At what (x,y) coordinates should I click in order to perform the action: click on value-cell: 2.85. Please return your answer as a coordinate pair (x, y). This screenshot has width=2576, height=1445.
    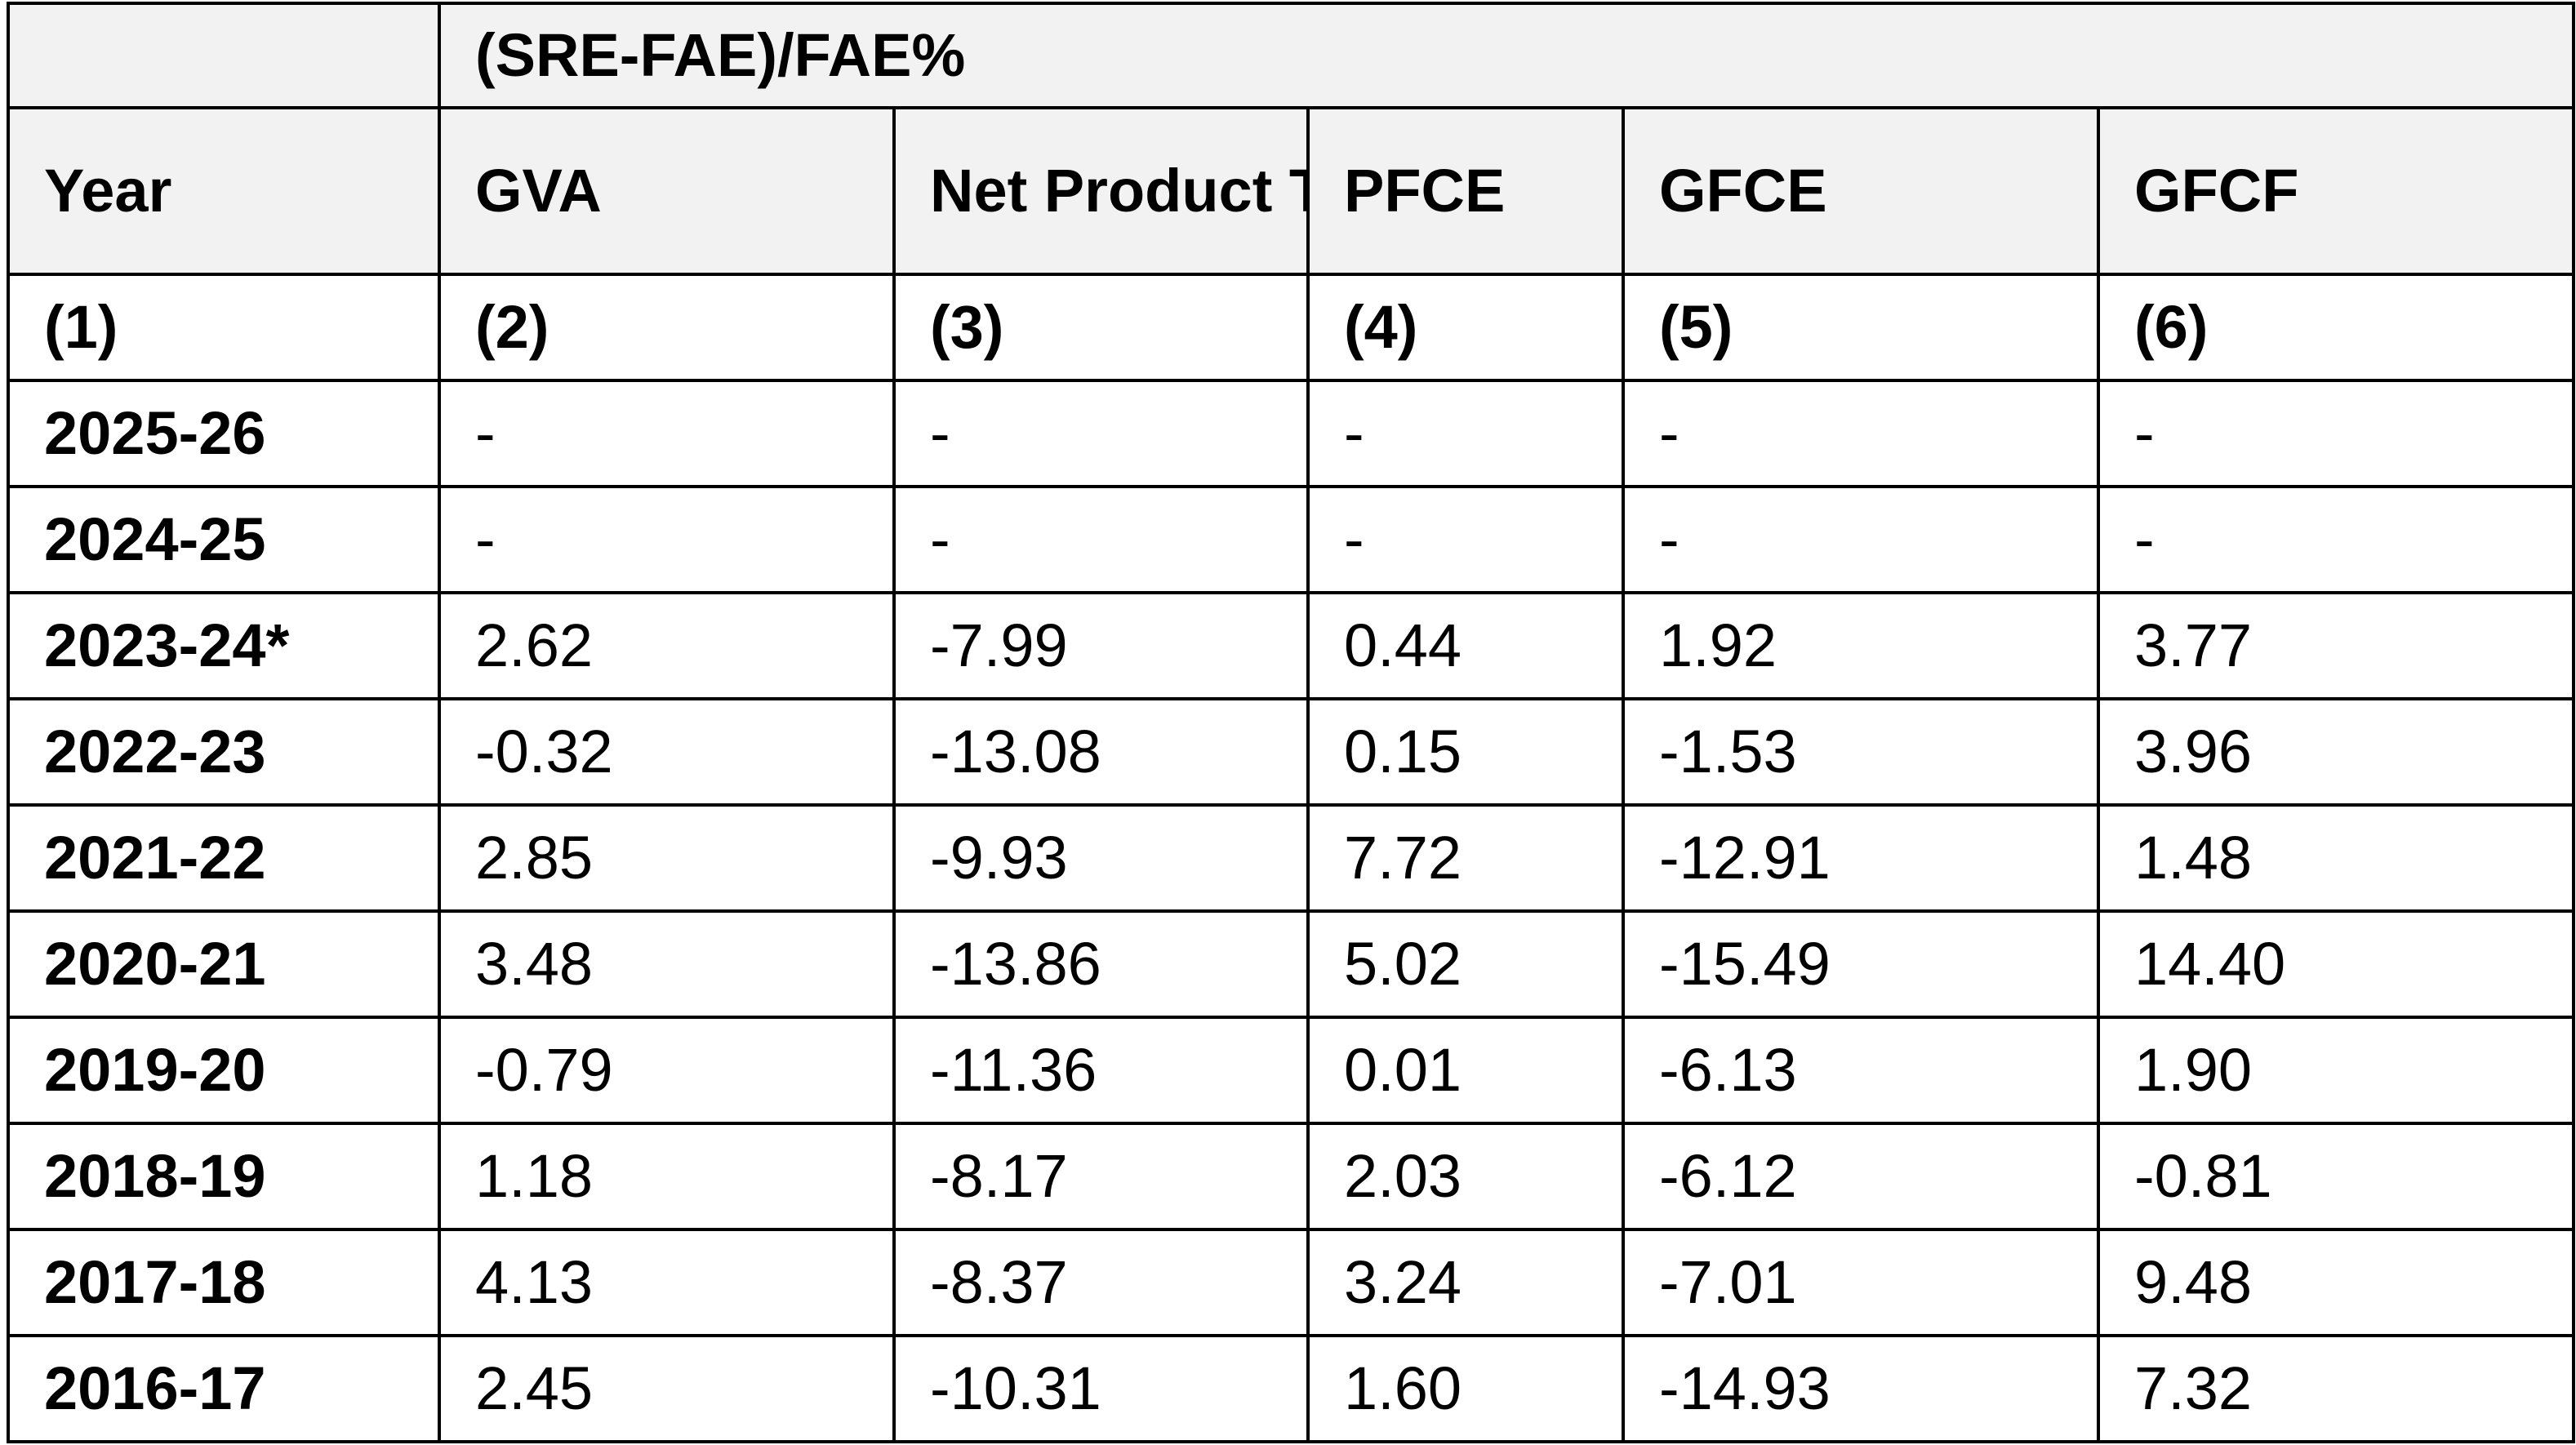
    Looking at the image, I should click on (667, 858).